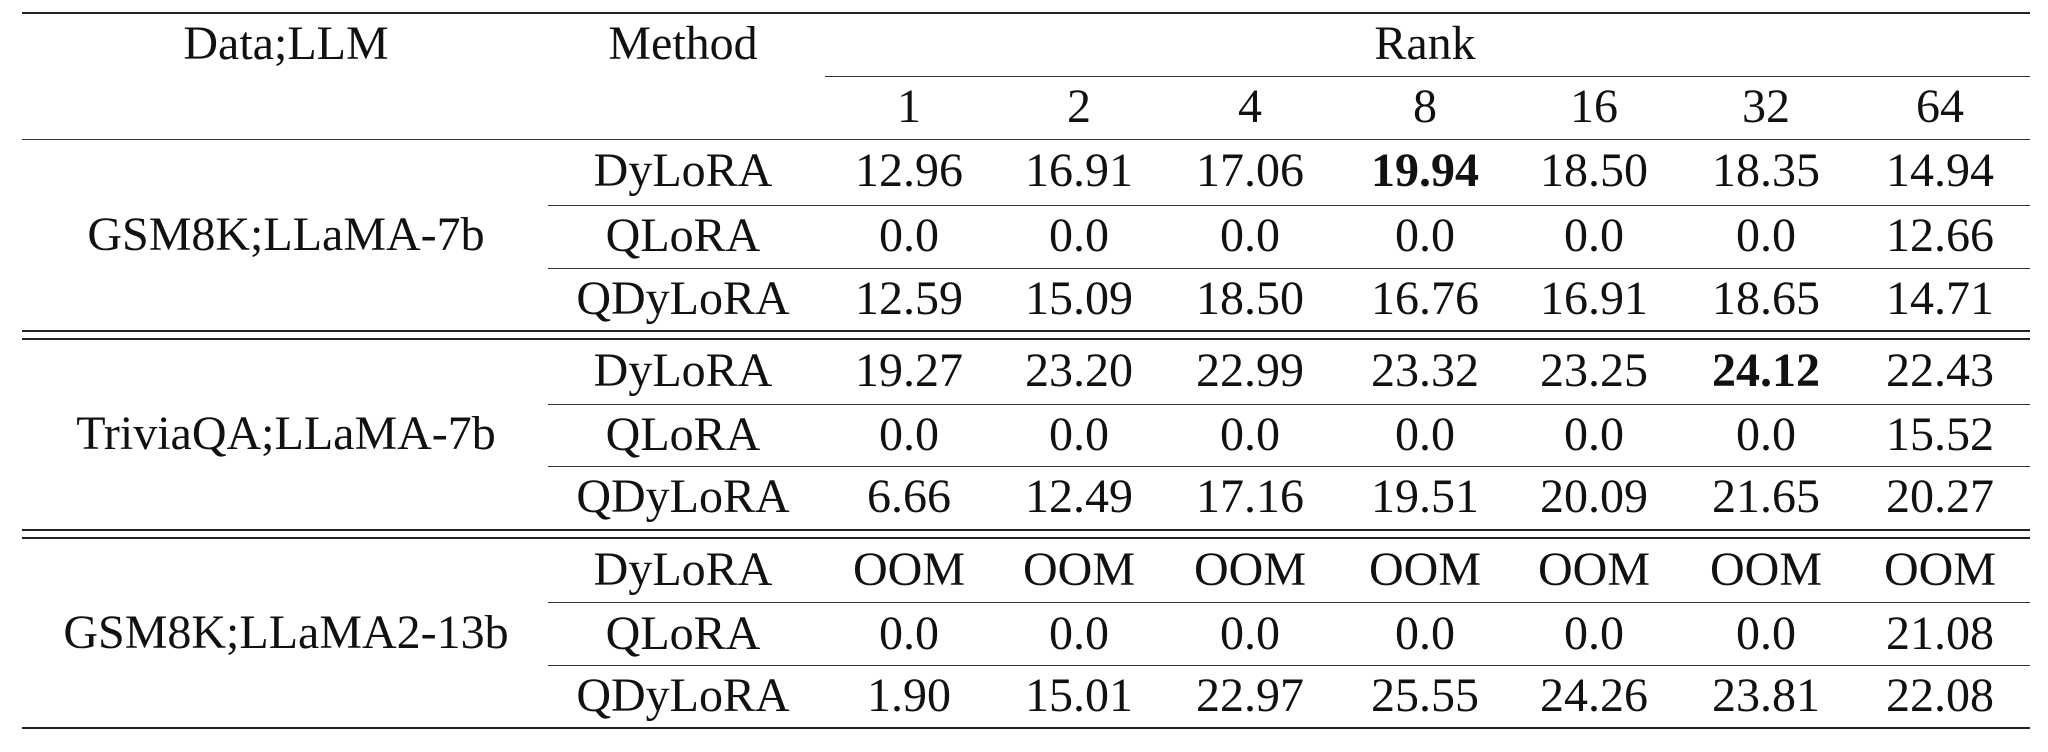  Describe the element at coordinates (1940, 695) in the screenshot. I see `score-cell: 22.08` at that location.